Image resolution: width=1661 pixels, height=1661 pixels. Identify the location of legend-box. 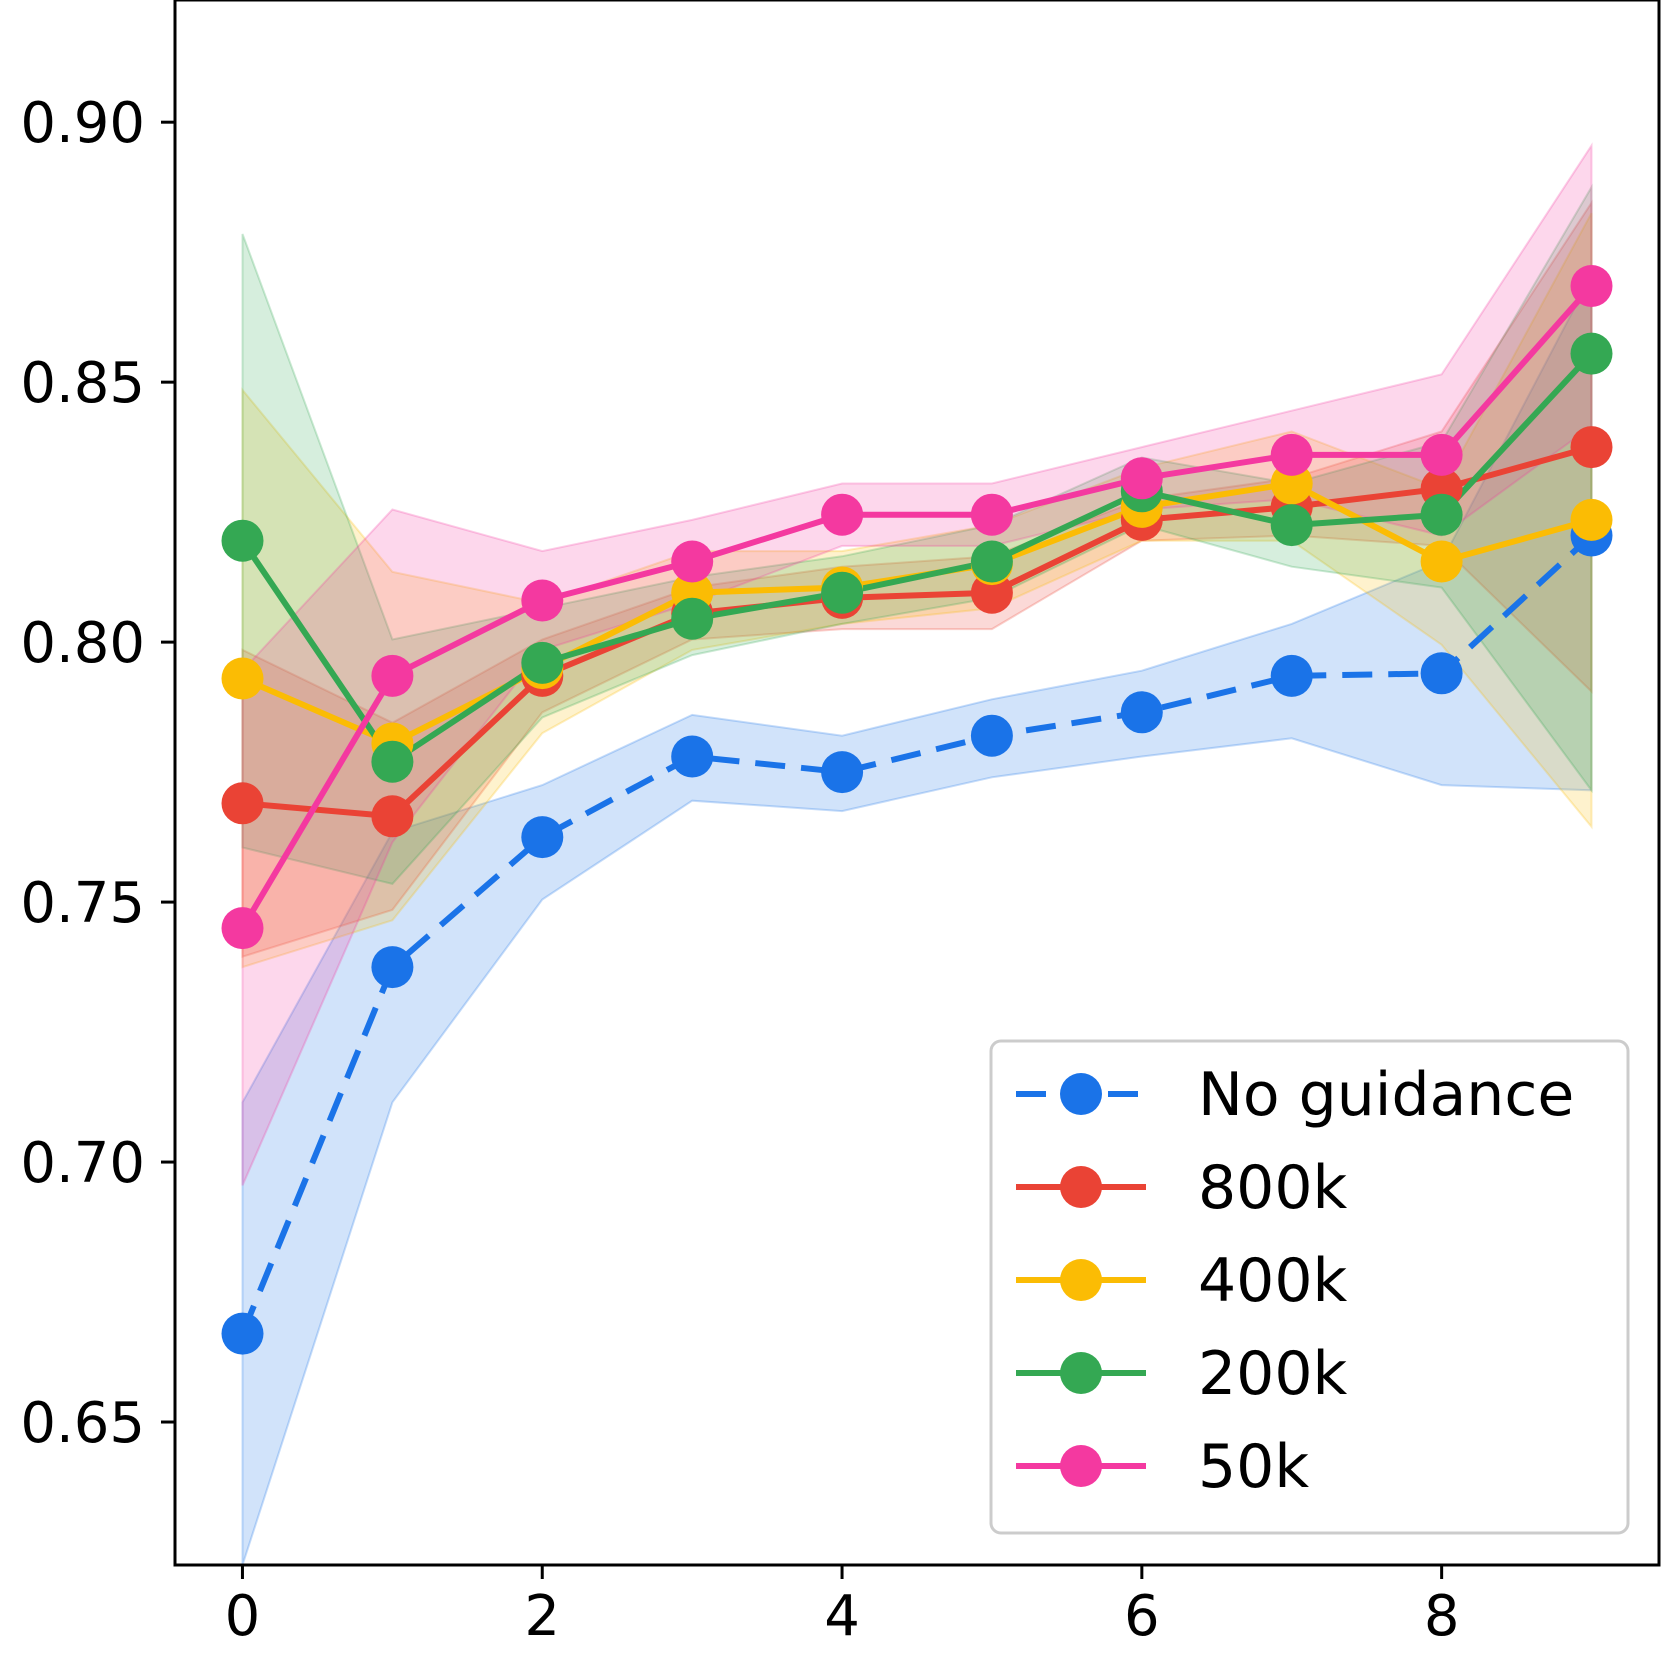
(1309, 1287).